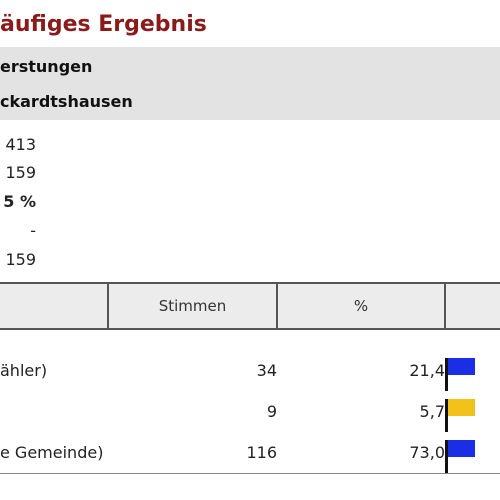 This screenshot has height=500, width=500. What do you see at coordinates (192, 453) in the screenshot?
I see `votes-cell: 116` at bounding box center [192, 453].